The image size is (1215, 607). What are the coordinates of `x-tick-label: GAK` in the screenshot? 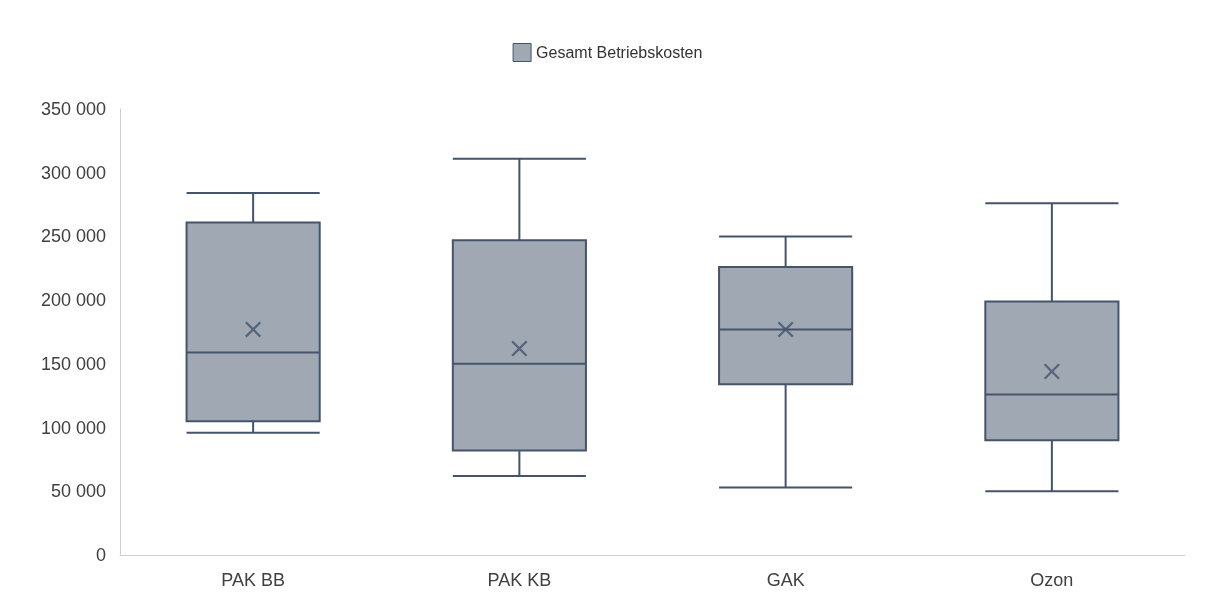 It's located at (785, 580).